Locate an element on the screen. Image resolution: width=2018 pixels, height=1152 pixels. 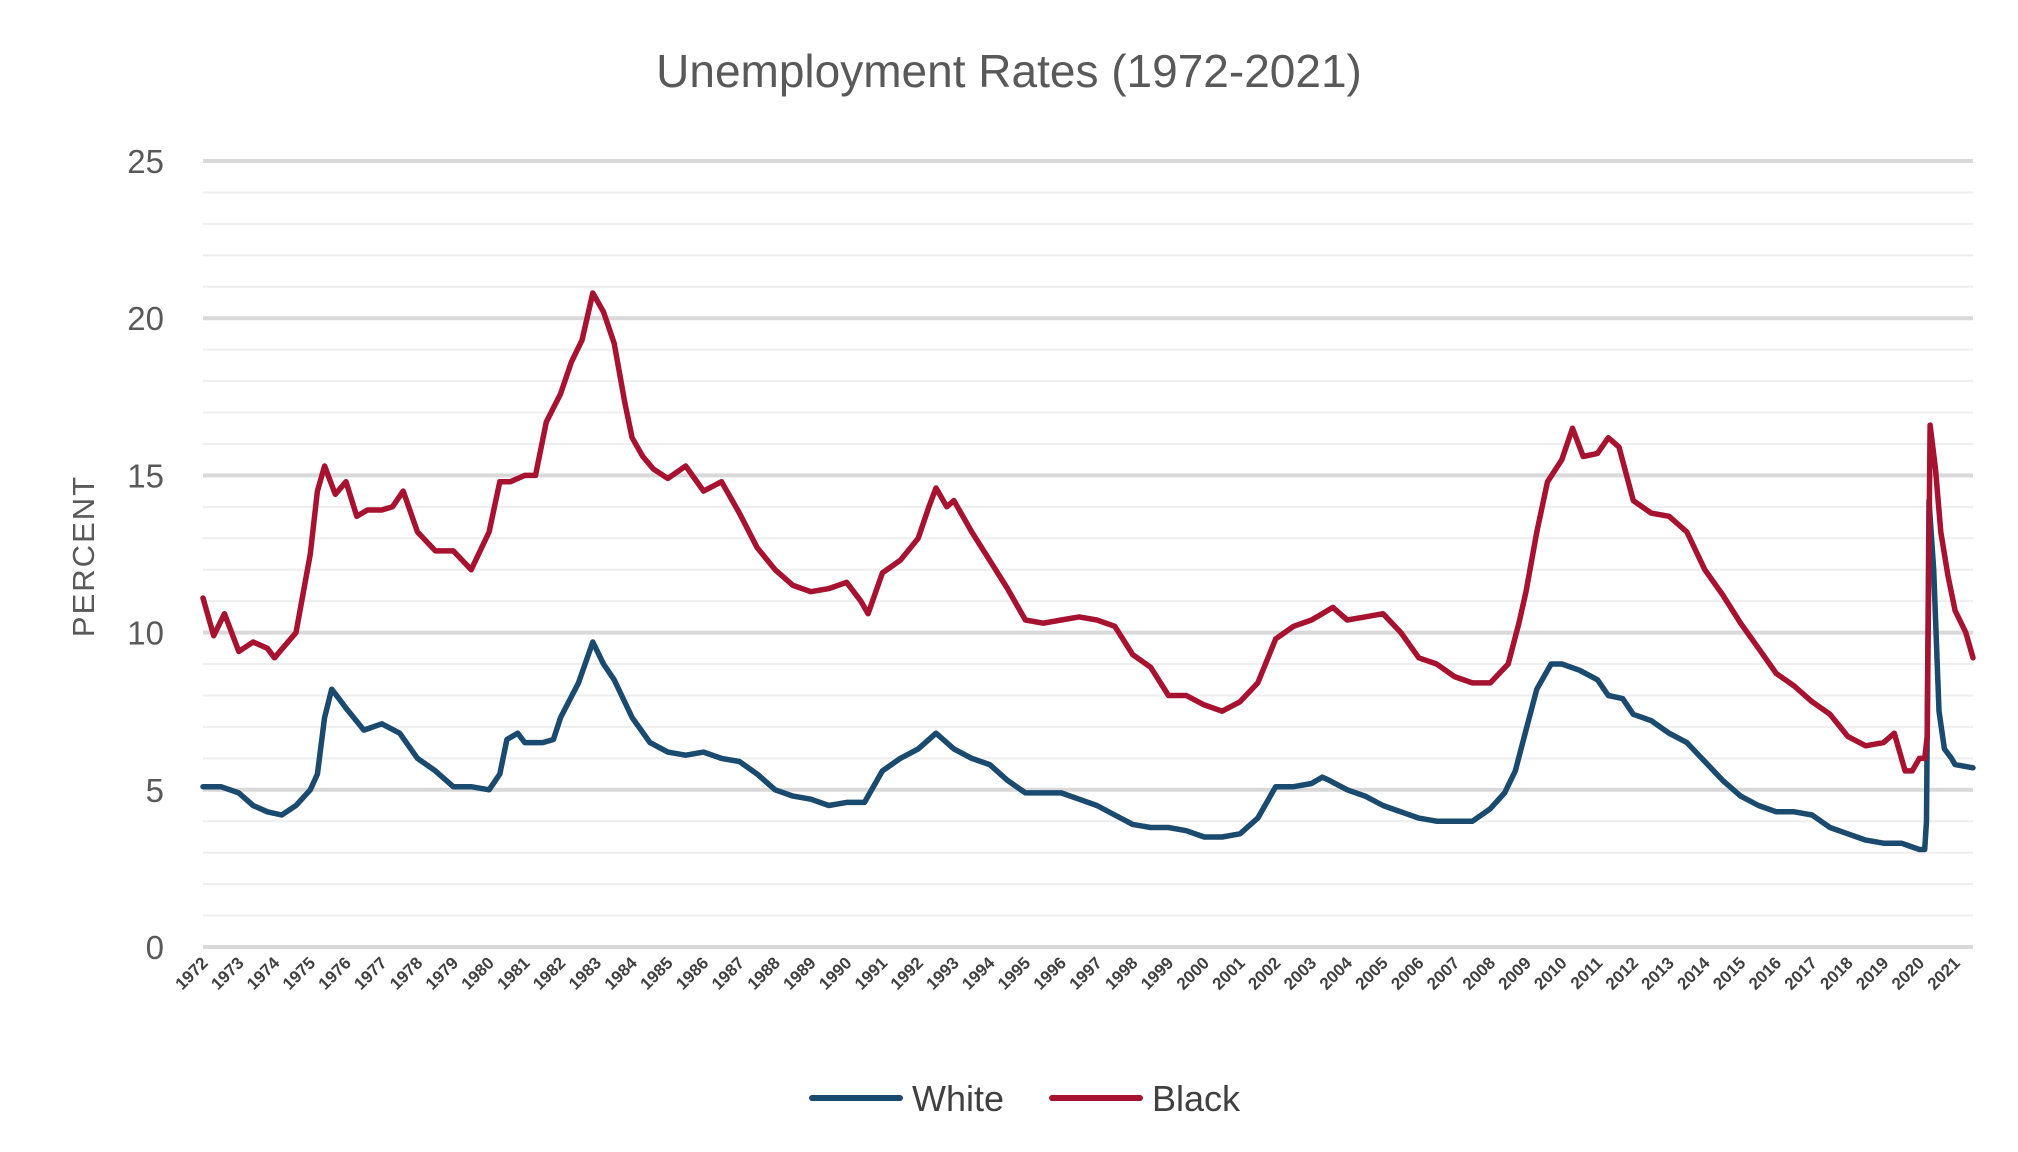
x-tick-label: 2002 is located at coordinates (1264, 973).